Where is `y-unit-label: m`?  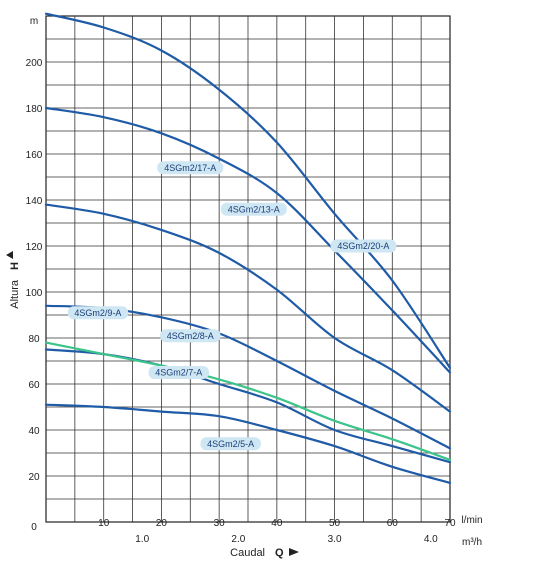
y-unit-label: m is located at coordinates (34, 21).